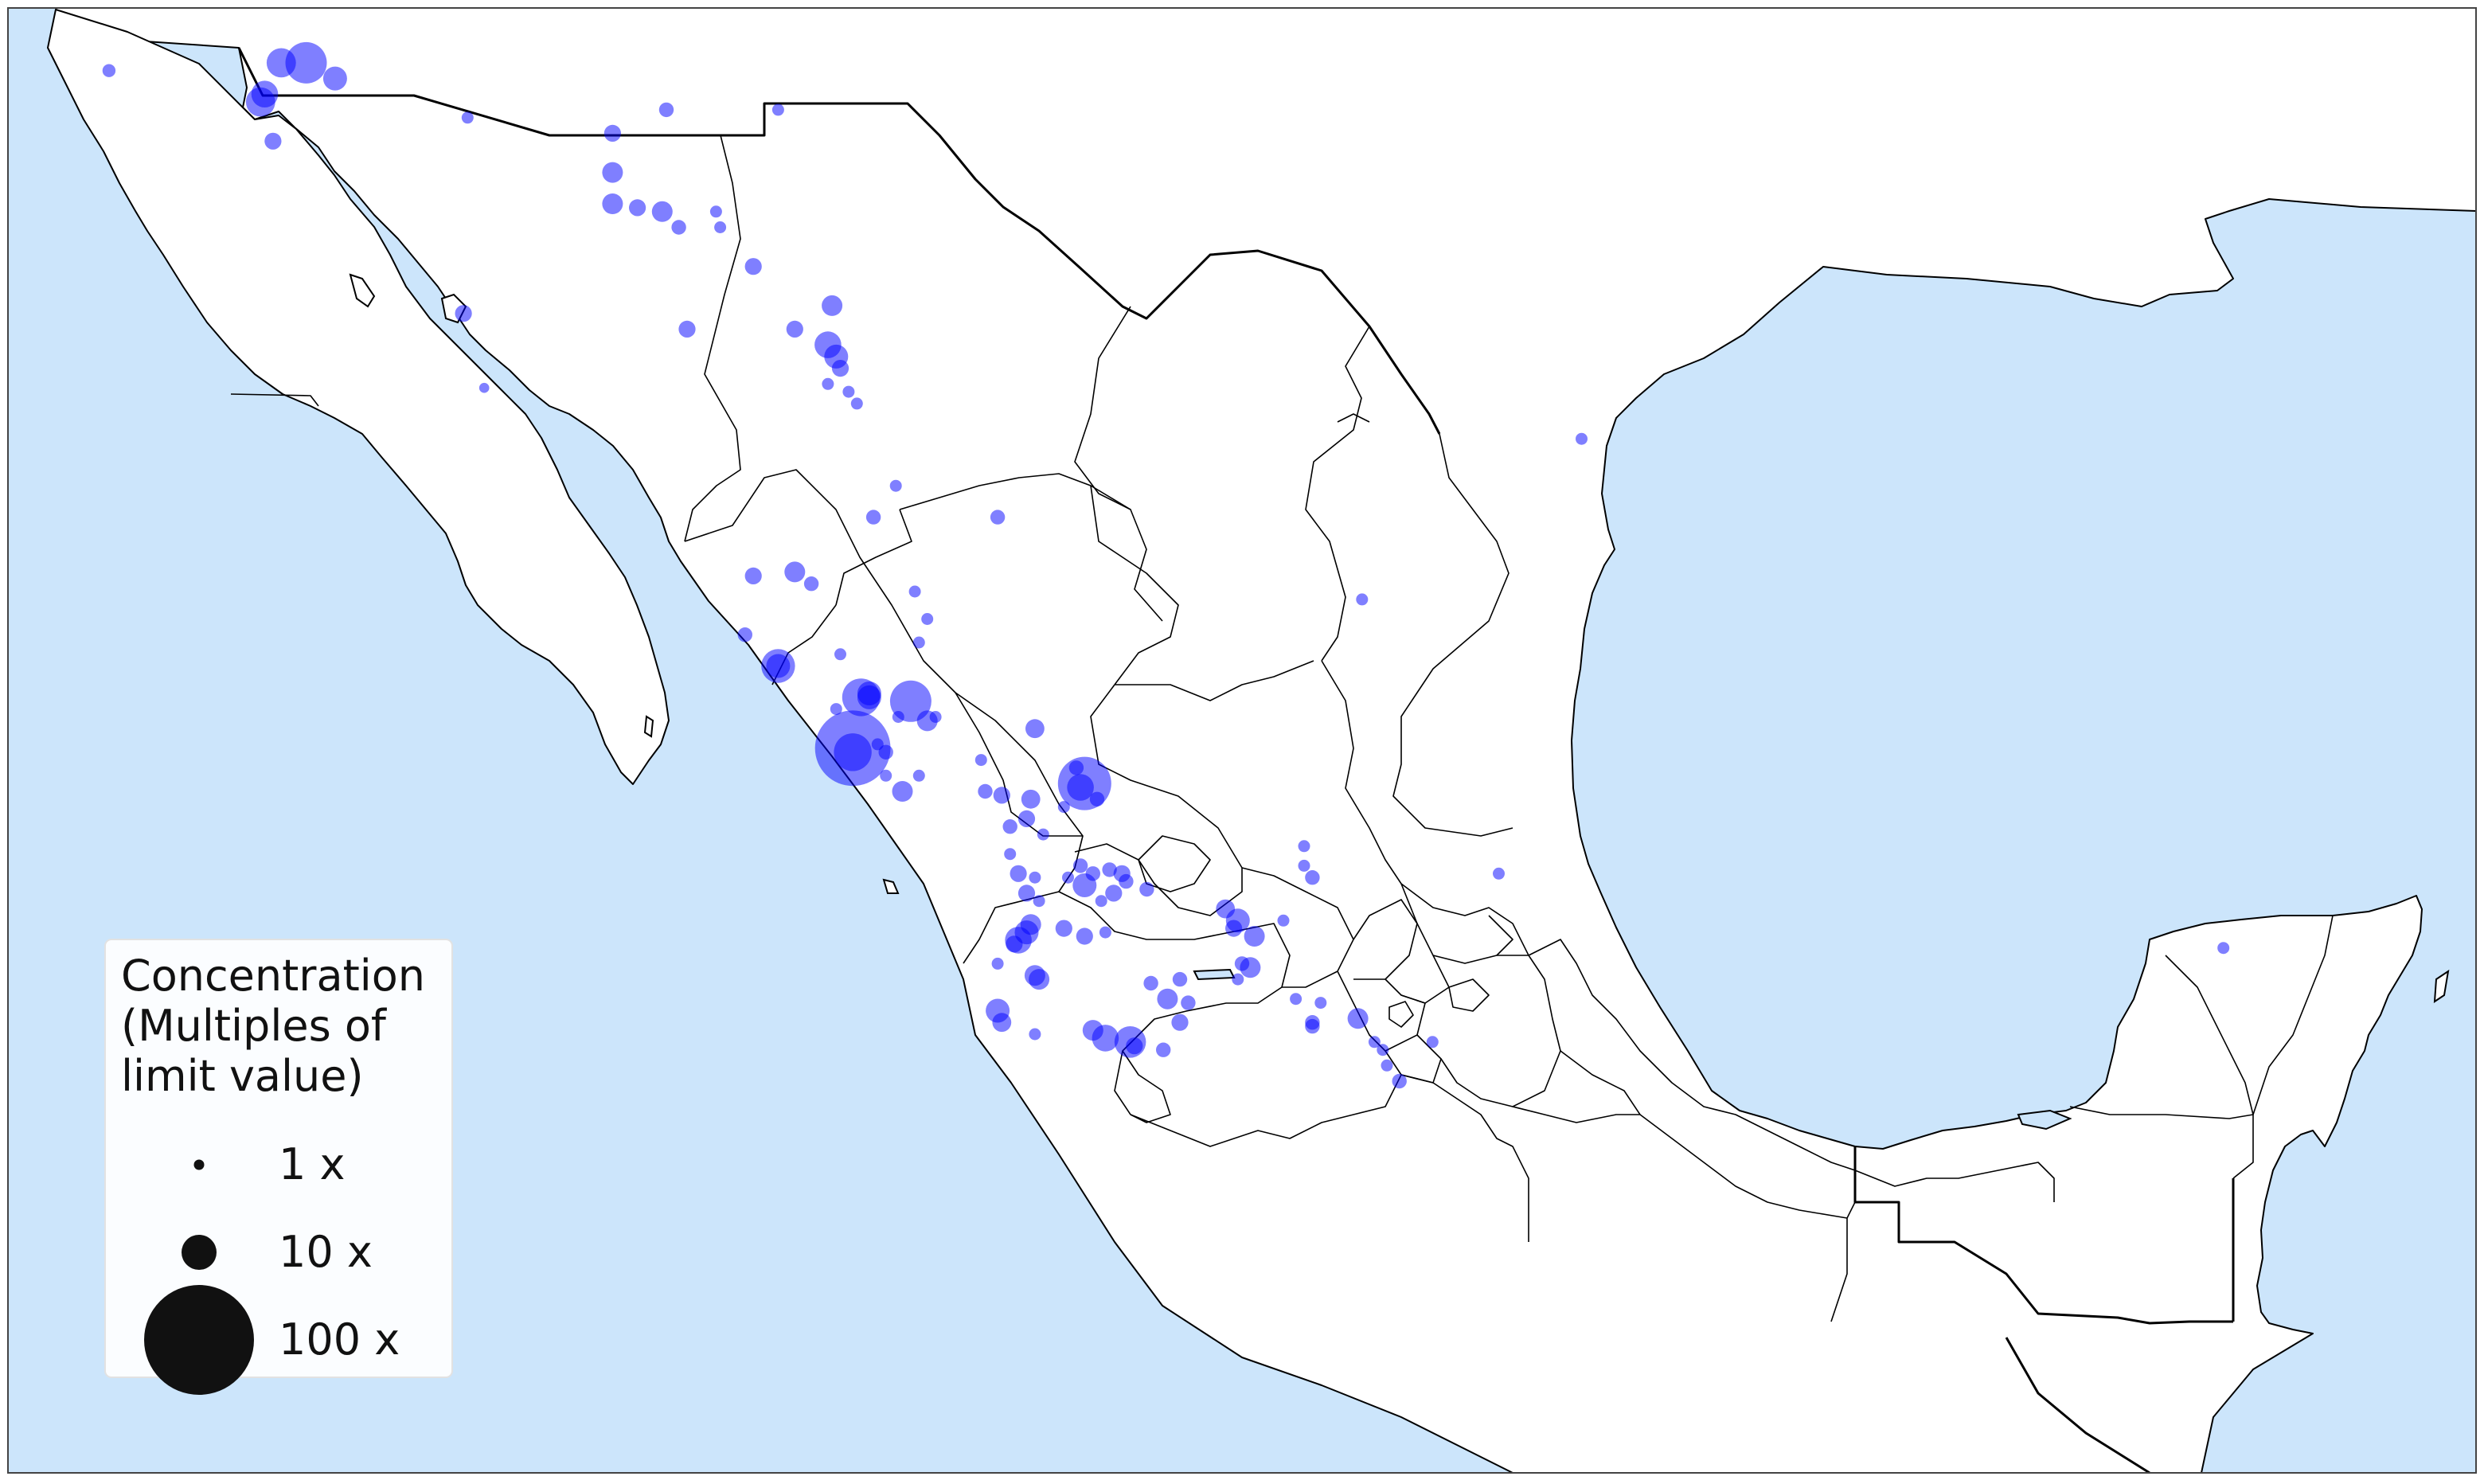 The width and height of the screenshot is (2484, 1484). What do you see at coordinates (2043, 1235) in the screenshot?
I see `border-mexico-guatemala` at bounding box center [2043, 1235].